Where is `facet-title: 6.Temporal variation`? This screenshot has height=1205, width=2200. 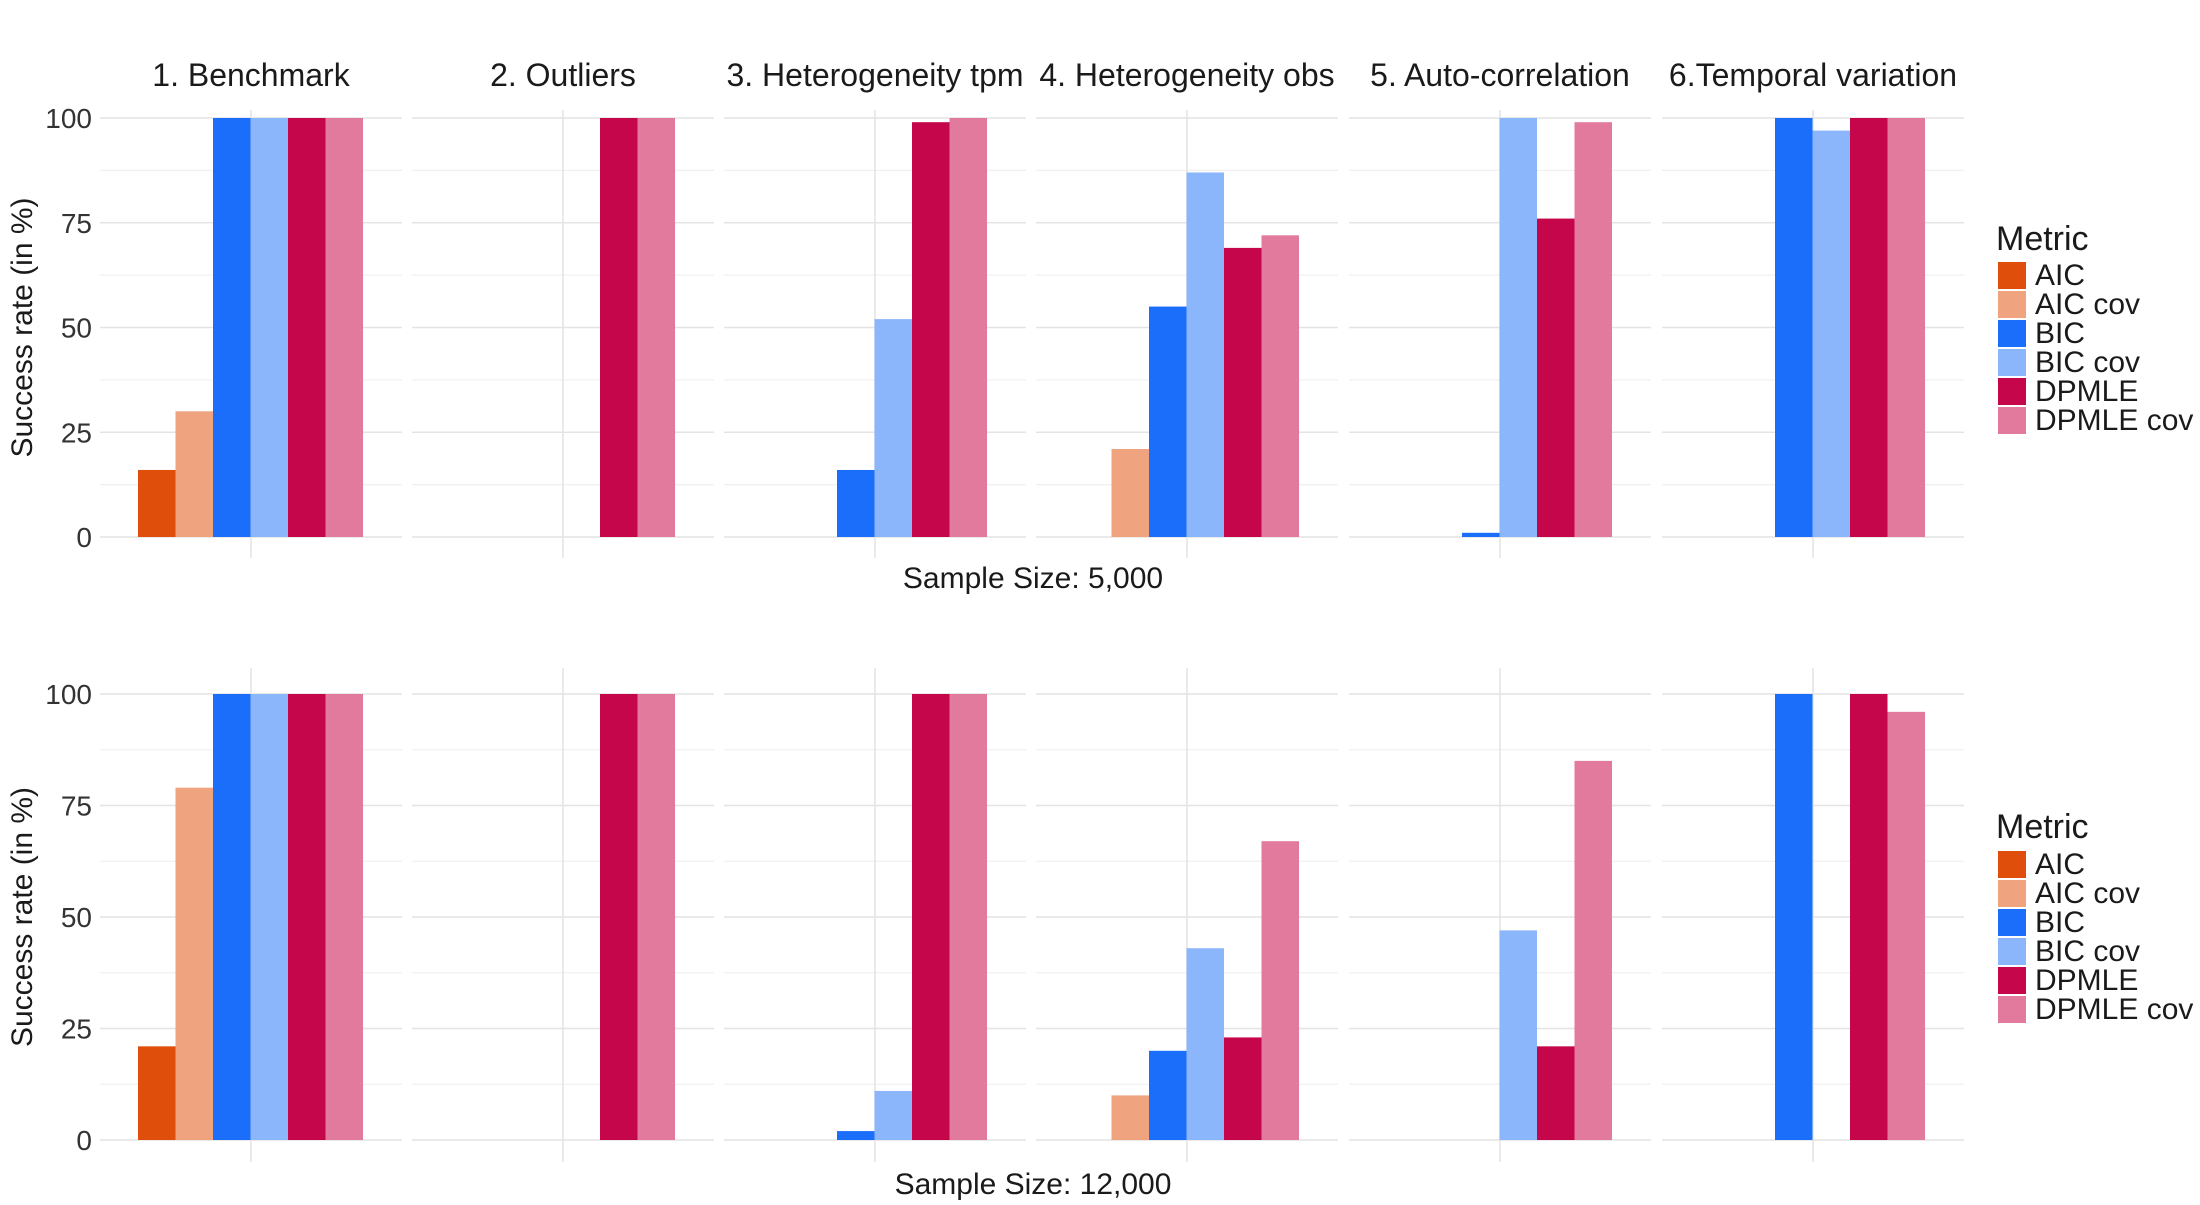 facet-title: 6.Temporal variation is located at coordinates (1813, 75).